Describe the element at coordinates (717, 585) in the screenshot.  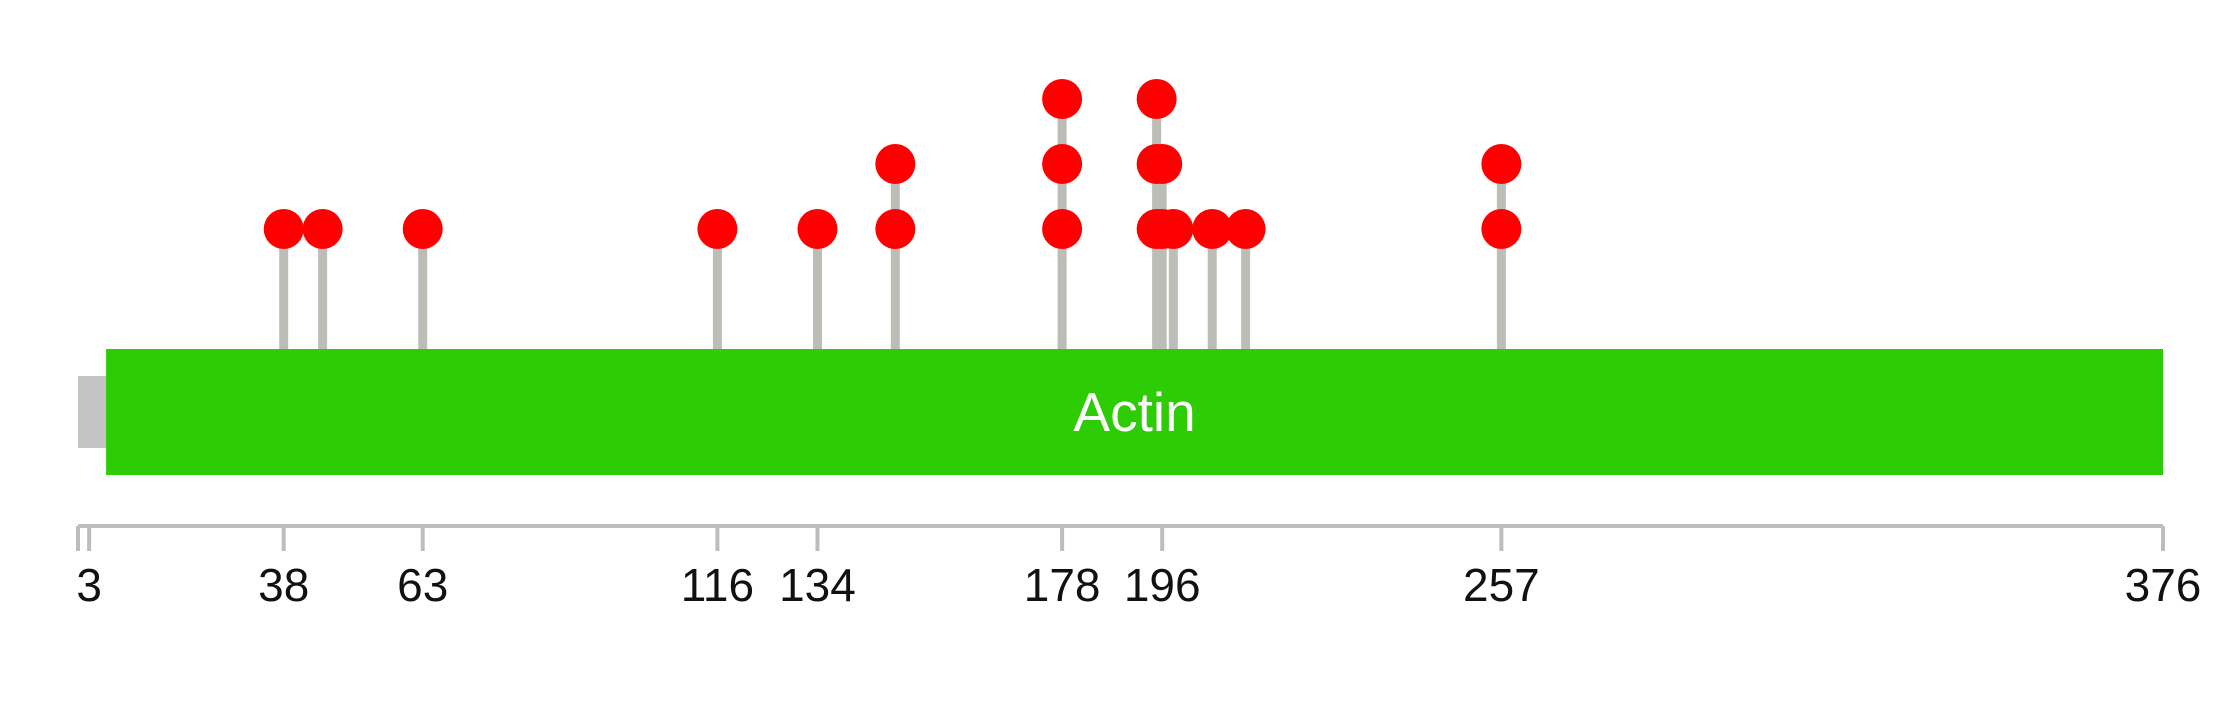
I see `axis-tick-label: 116` at that location.